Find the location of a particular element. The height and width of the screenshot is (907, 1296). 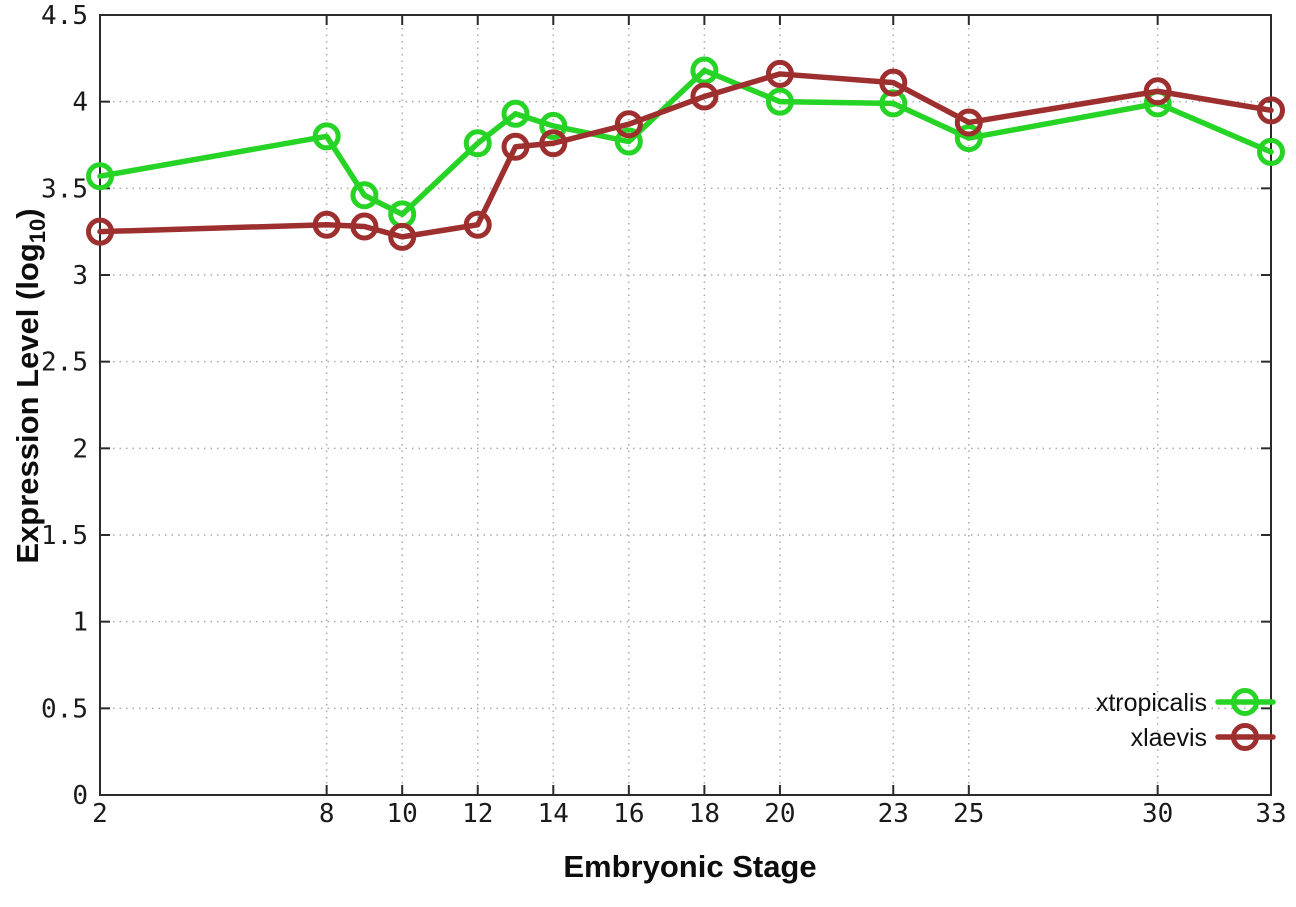

y-tick-label: 3 is located at coordinates (80, 276).